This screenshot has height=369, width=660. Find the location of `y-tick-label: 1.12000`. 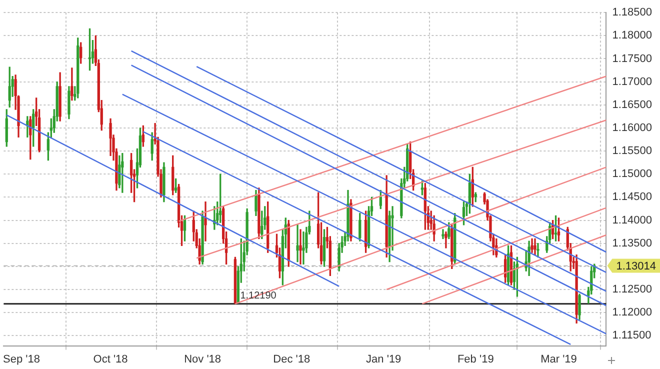

y-tick-label: 1.12000 is located at coordinates (632, 312).